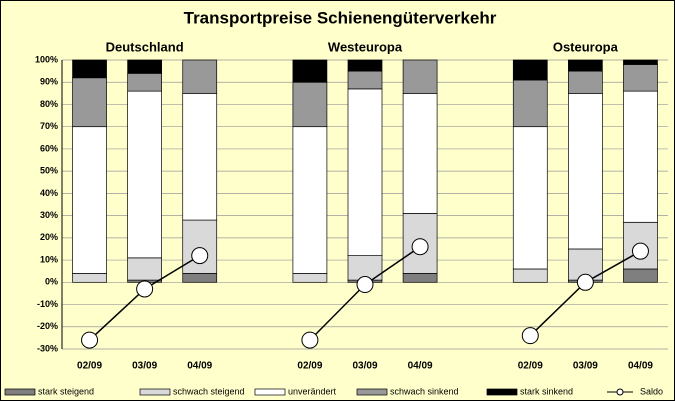 The image size is (675, 401). I want to click on chart-title: Transportpreise Schienengüterverkehr, so click(340, 17).